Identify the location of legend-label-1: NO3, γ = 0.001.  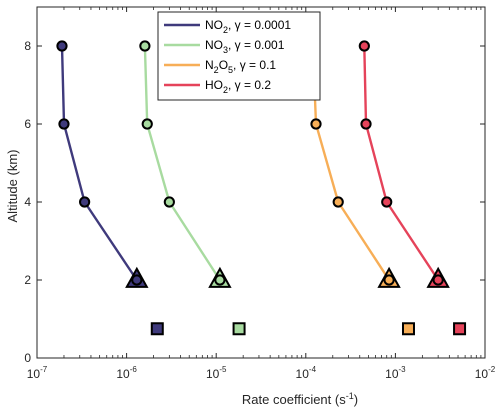
(245, 46).